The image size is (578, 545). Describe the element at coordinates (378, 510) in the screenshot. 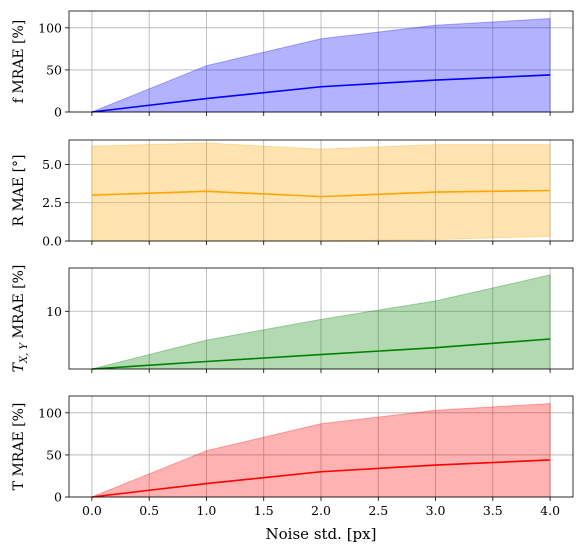

I see `x-tick-label: 2.5` at that location.